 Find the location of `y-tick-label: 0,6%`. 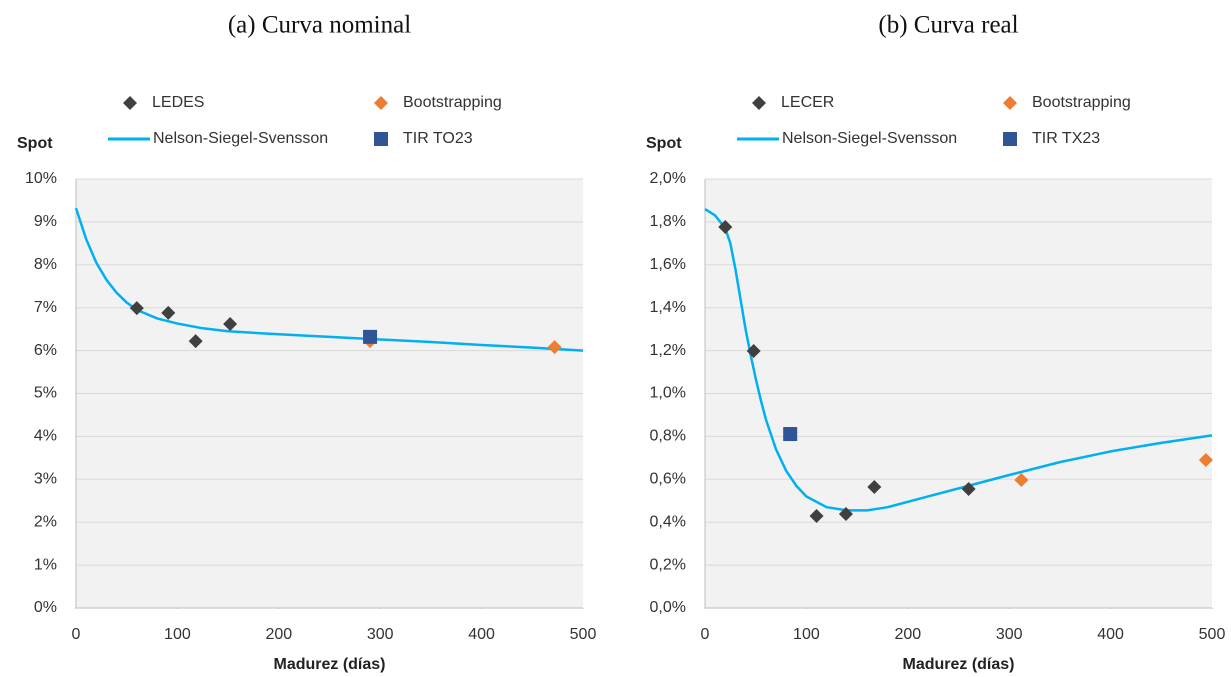

y-tick-label: 0,6% is located at coordinates (668, 479).